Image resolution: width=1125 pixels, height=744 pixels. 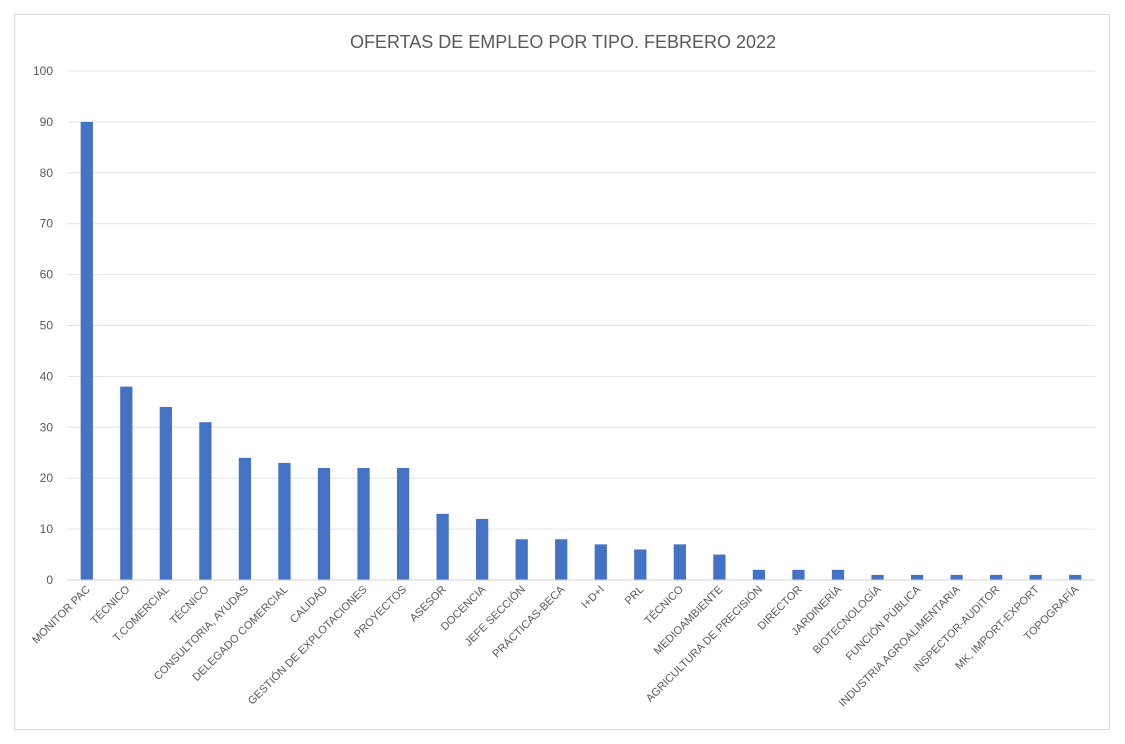 What do you see at coordinates (49, 580) in the screenshot?
I see `y-tick-label: 0` at bounding box center [49, 580].